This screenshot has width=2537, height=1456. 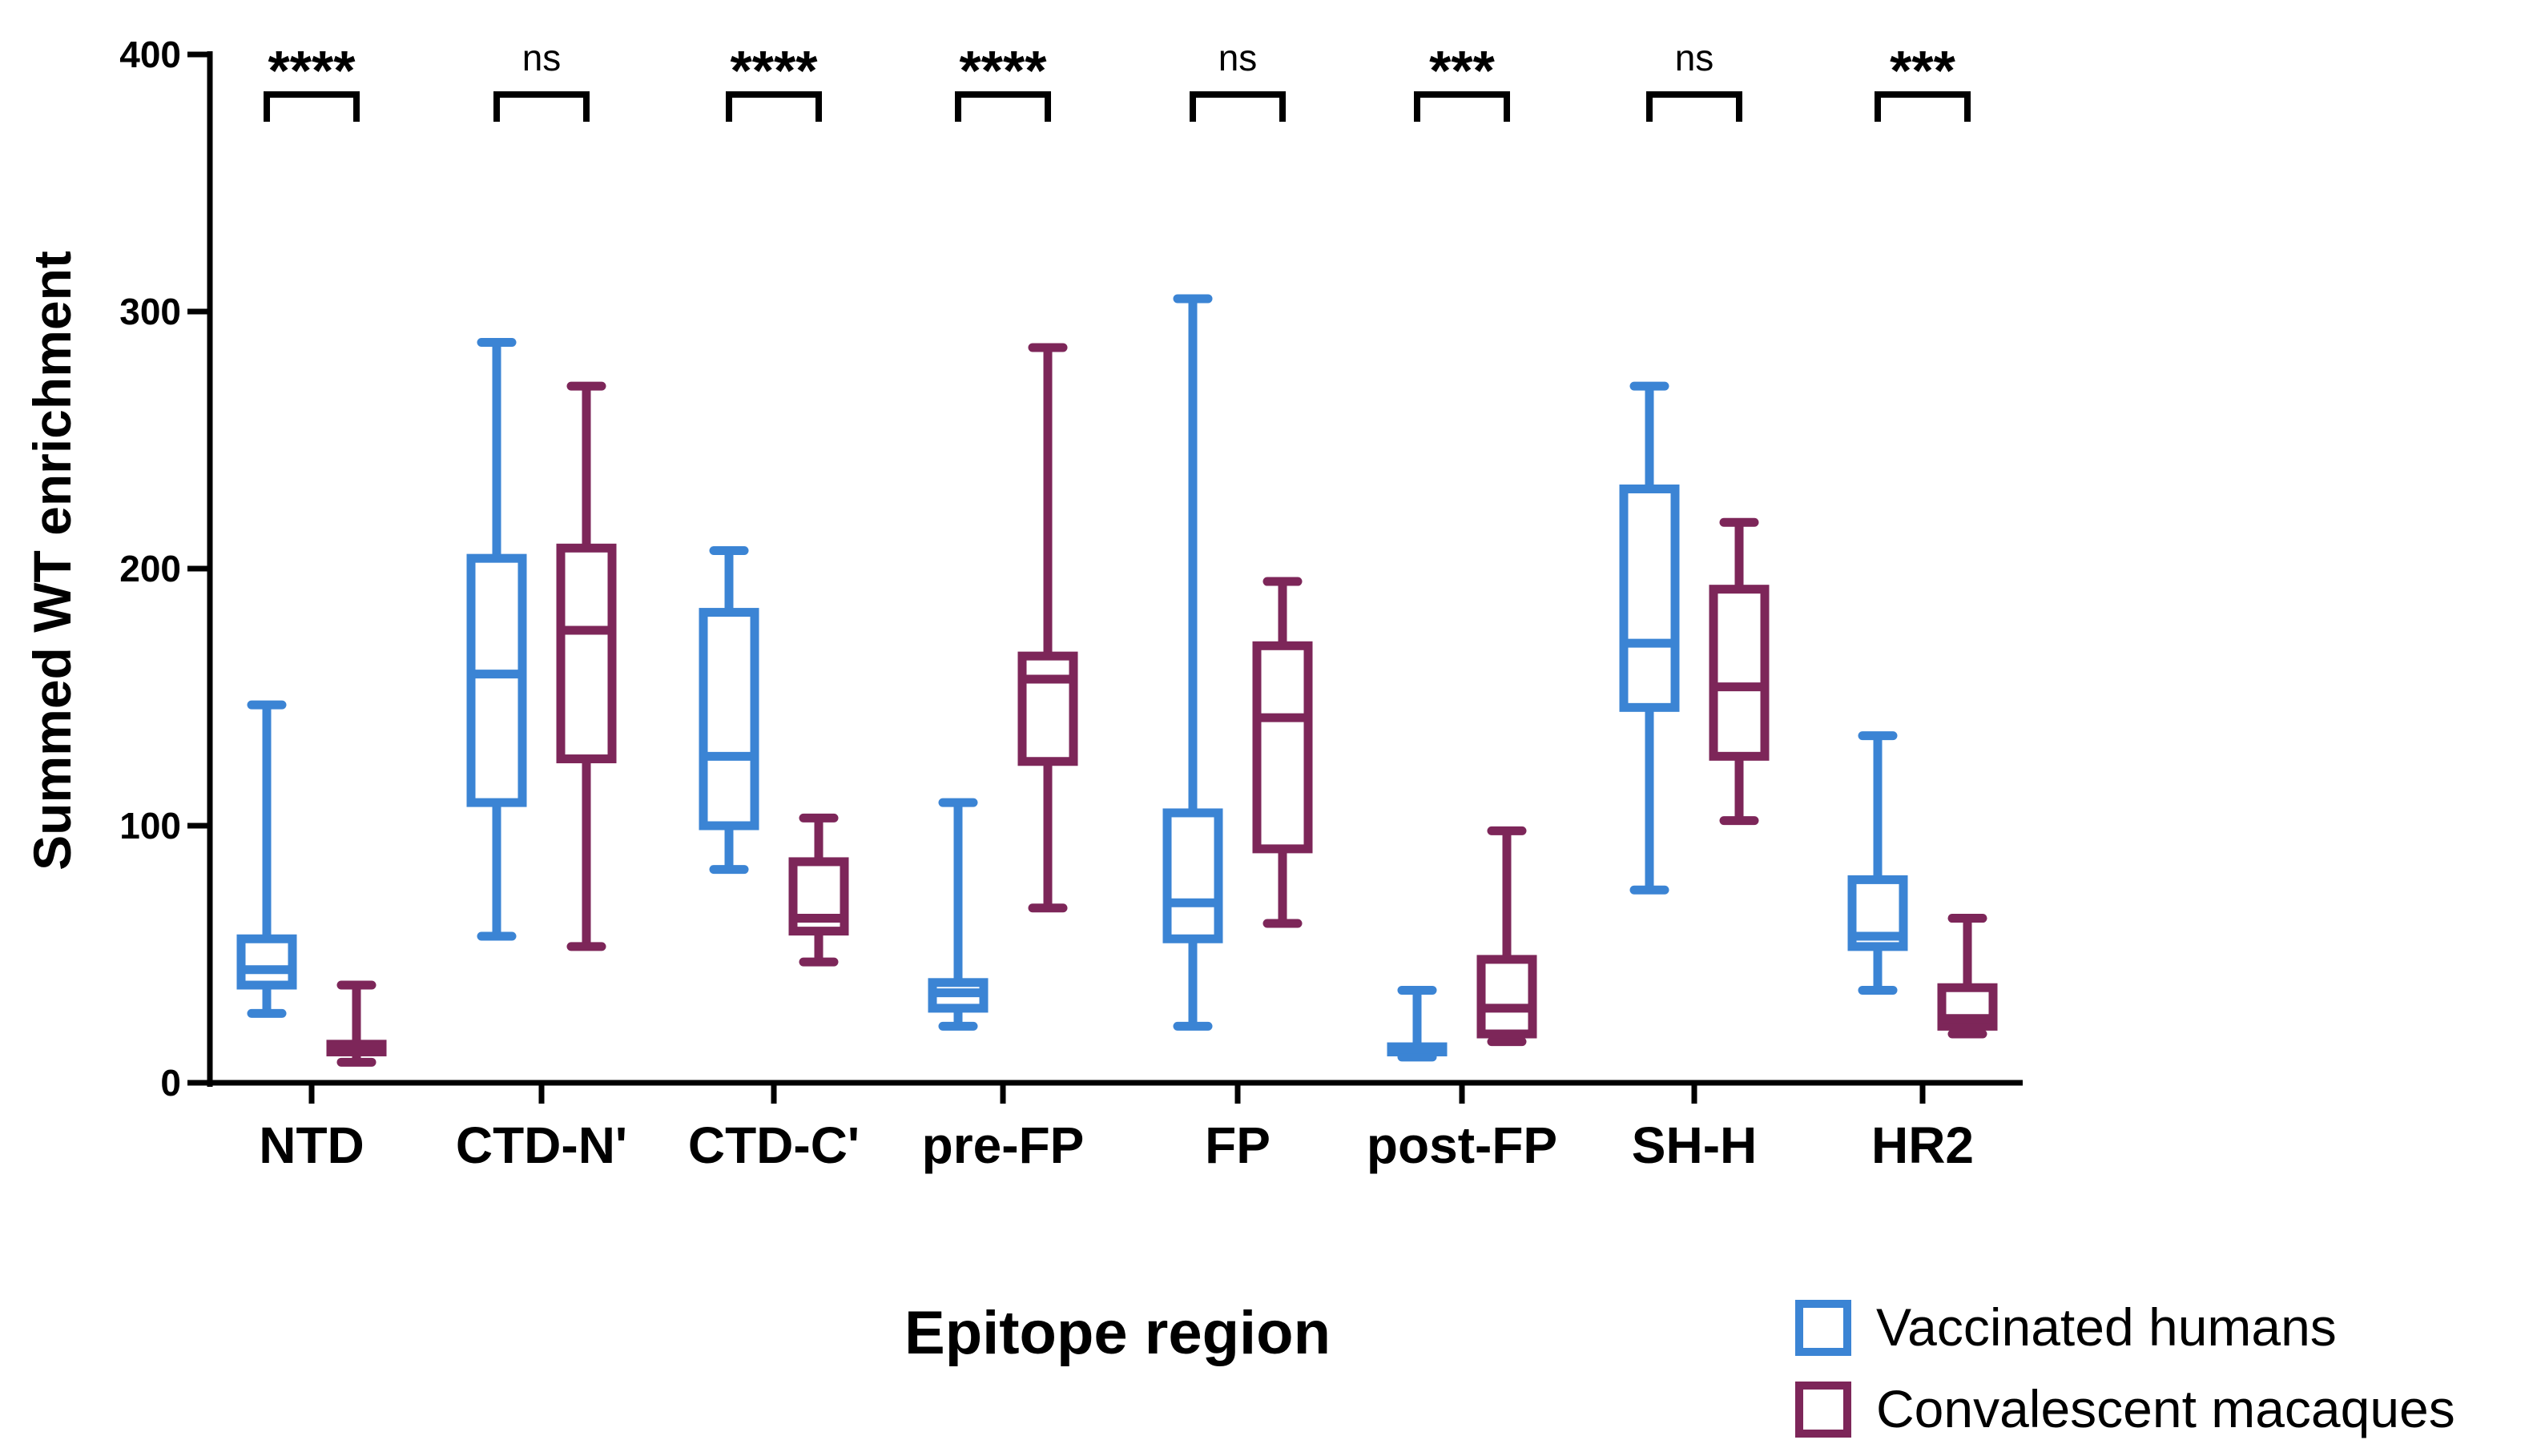 What do you see at coordinates (1238, 1145) in the screenshot?
I see `x-tick-label: FP` at bounding box center [1238, 1145].